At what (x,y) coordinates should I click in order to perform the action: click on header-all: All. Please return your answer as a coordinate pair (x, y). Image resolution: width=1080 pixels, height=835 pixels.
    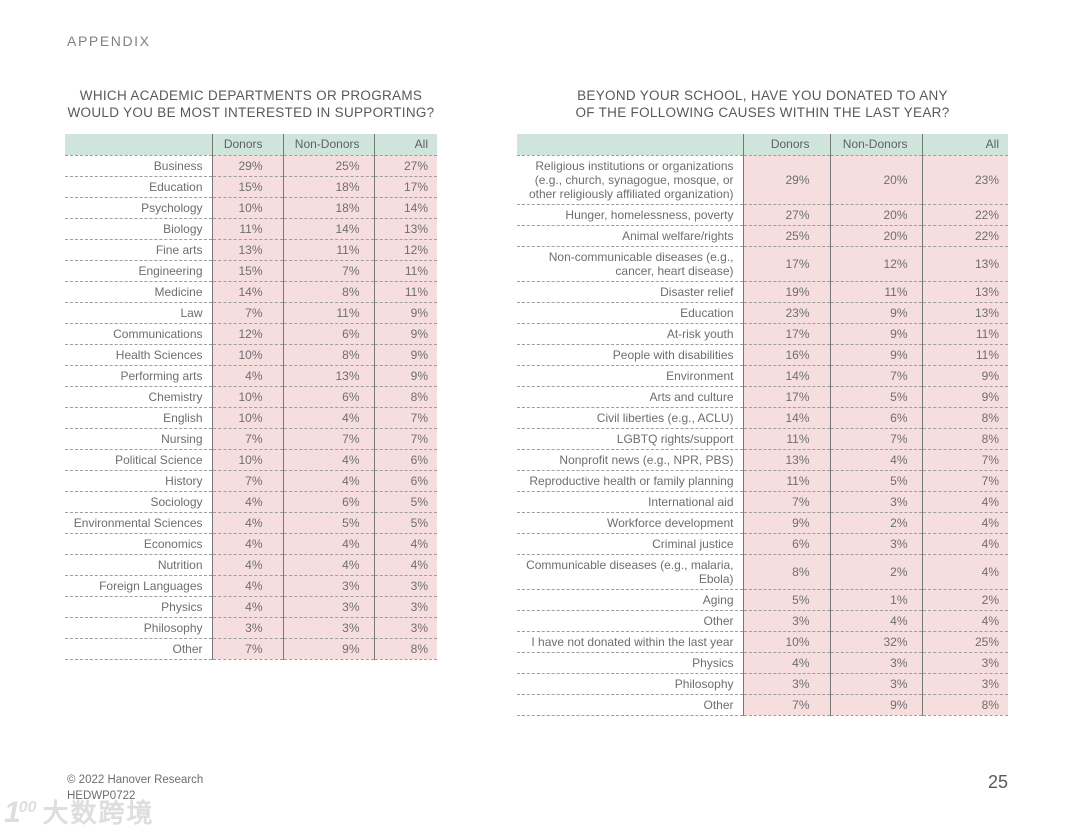
    Looking at the image, I should click on (405, 145).